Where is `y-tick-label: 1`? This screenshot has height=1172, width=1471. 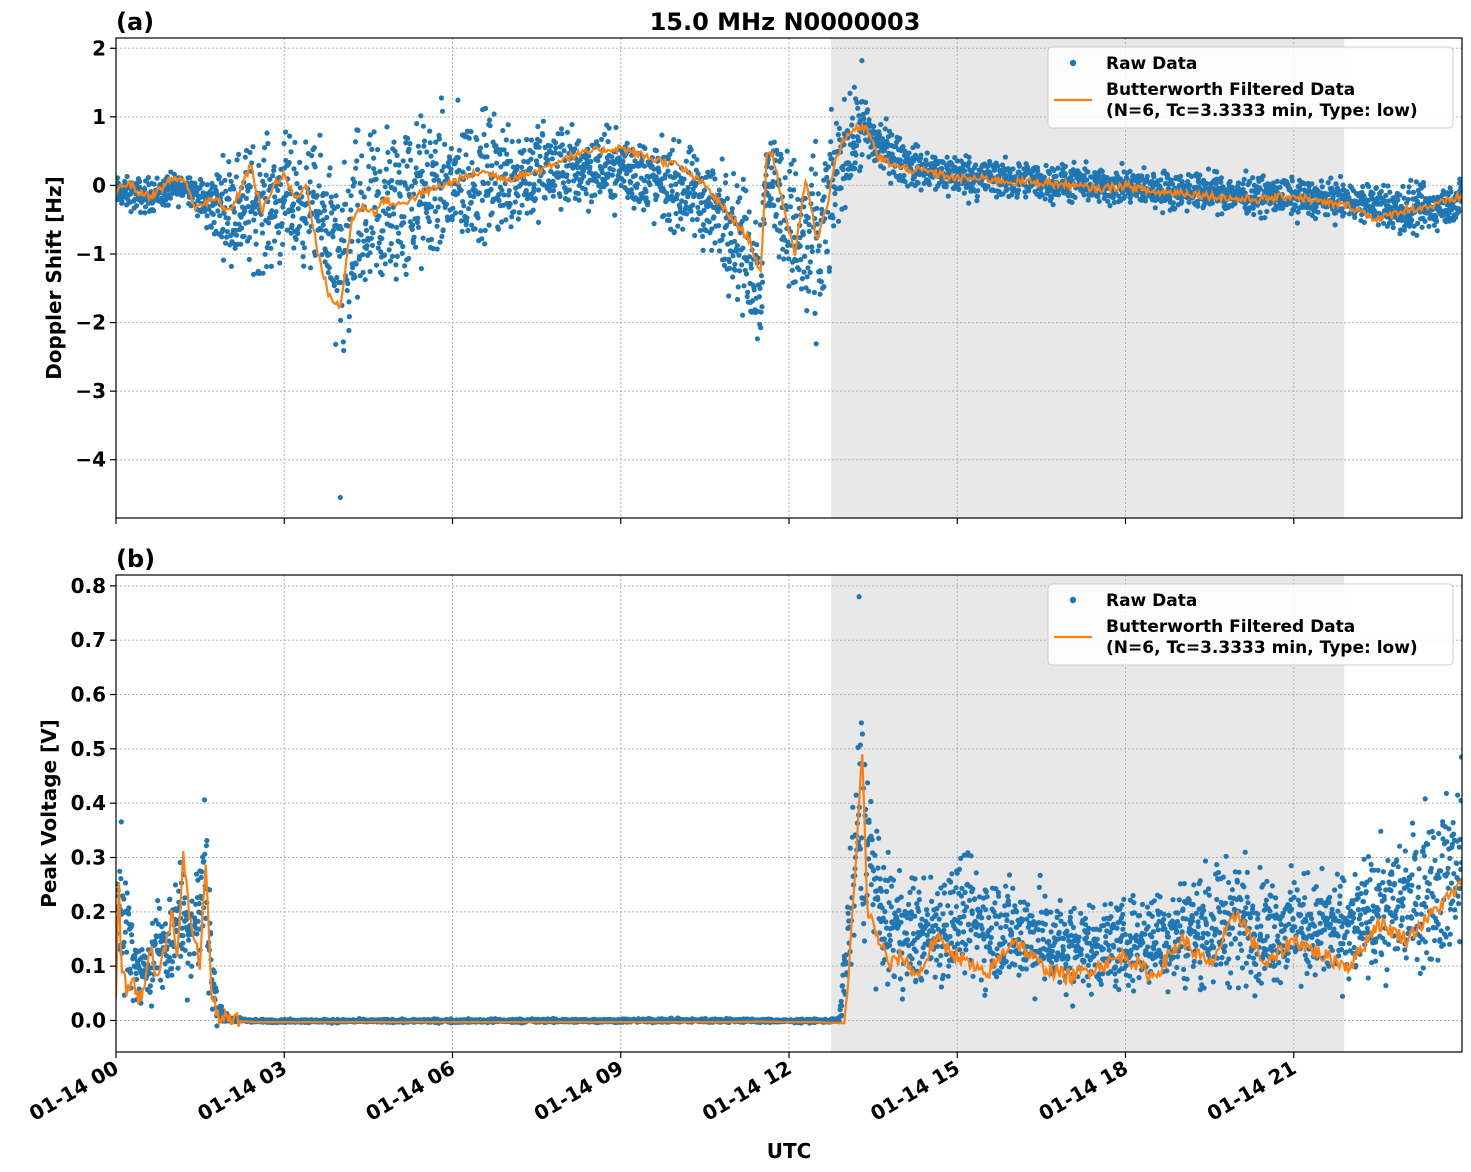
y-tick-label: 1 is located at coordinates (99, 117).